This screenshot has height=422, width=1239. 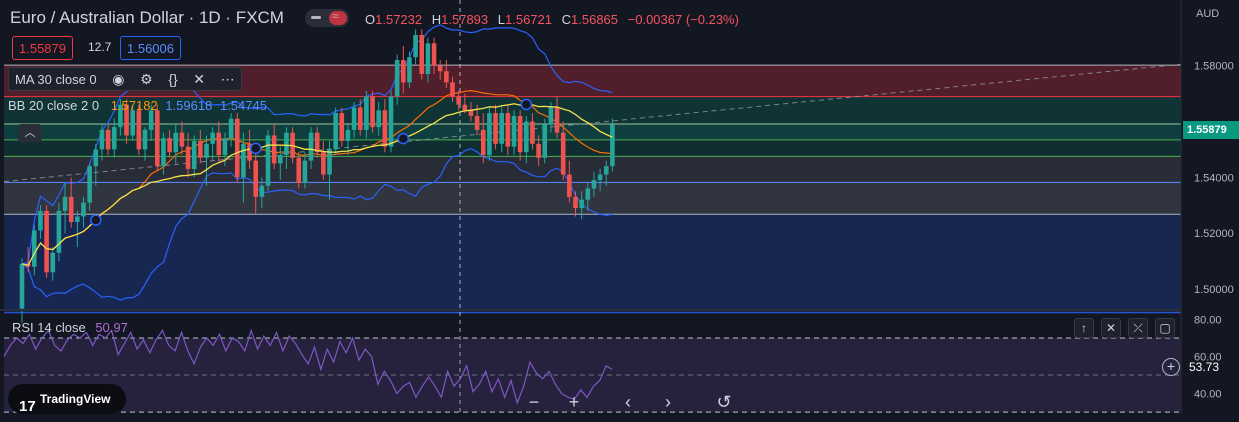 I want to click on open-value: 1.57232, so click(x=399, y=19).